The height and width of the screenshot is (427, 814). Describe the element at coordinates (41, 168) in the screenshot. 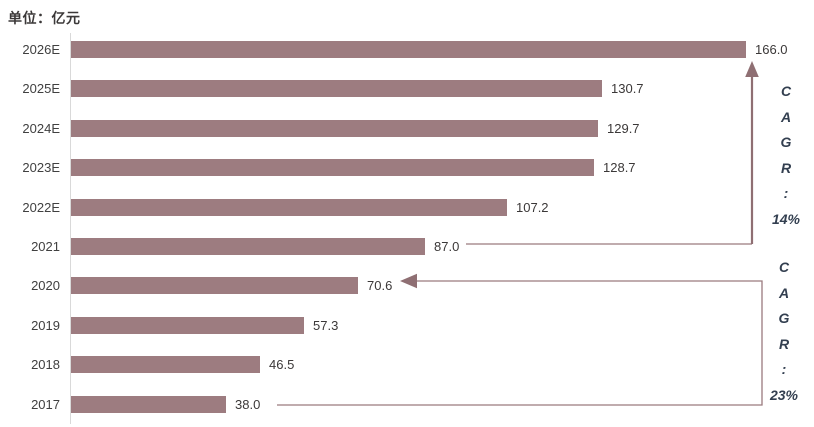

I see `category-label: 2023E` at that location.